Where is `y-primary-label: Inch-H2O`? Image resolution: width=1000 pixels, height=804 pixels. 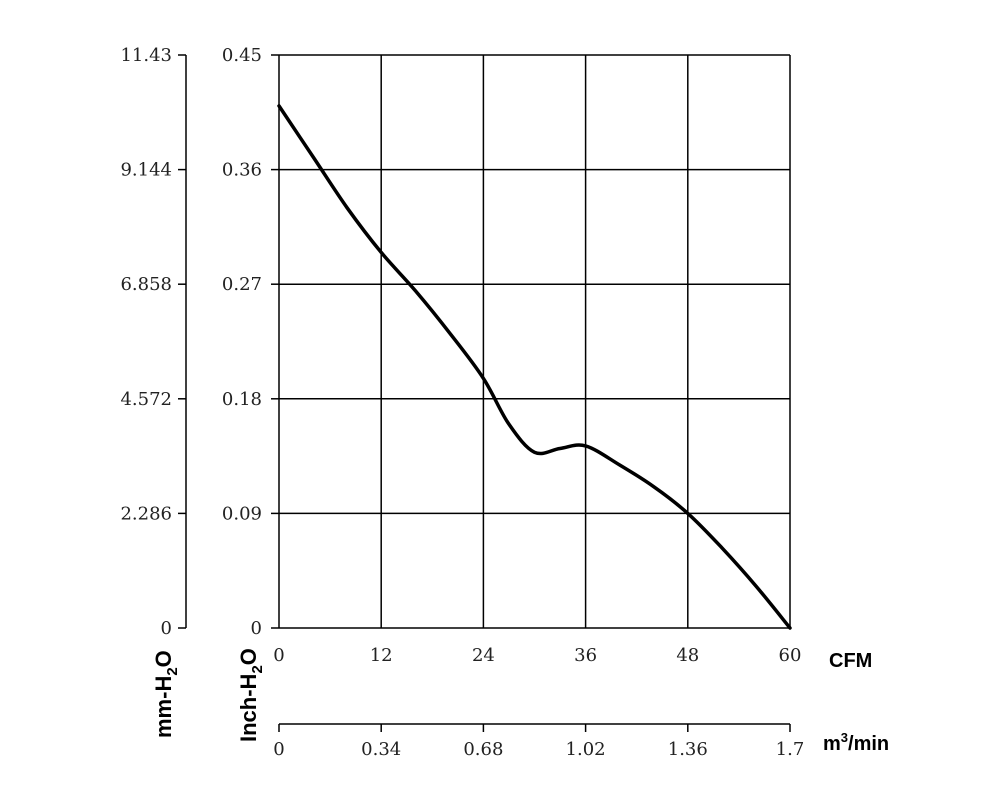 y-primary-label: Inch-H2O is located at coordinates (251, 695).